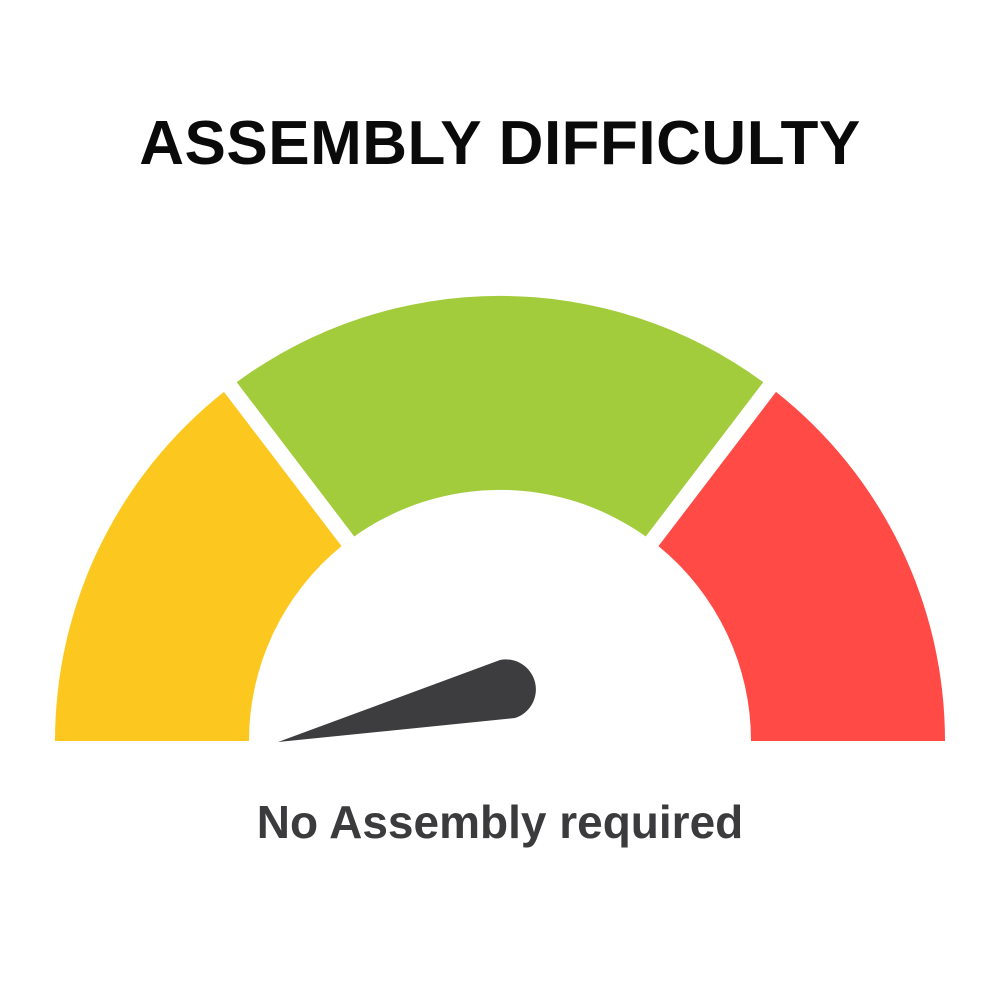  What do you see at coordinates (500, 822) in the screenshot?
I see `difficulty-caption: No Assembly required` at bounding box center [500, 822].